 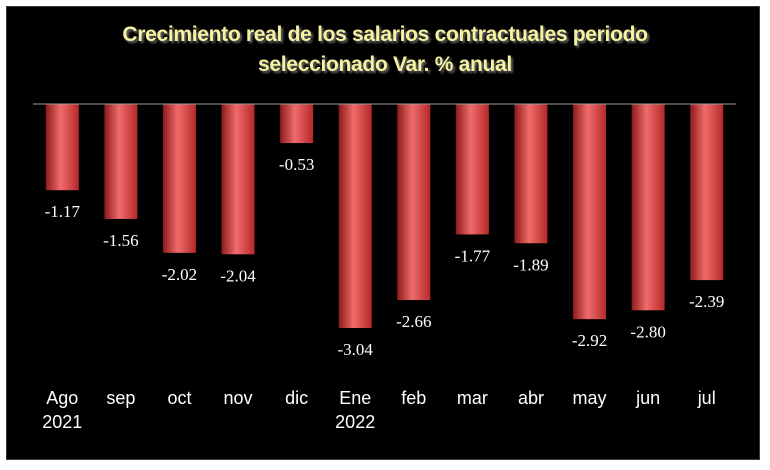 I want to click on data-label-8: -1.89, so click(x=530, y=264).